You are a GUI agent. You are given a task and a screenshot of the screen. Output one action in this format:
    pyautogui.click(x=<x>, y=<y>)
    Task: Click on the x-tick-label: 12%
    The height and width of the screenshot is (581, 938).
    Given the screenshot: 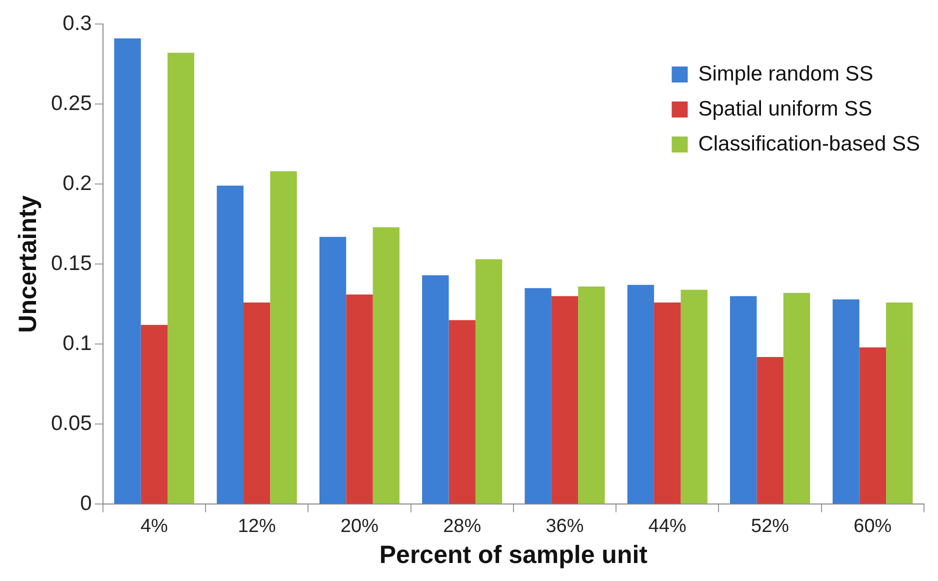 What is the action you would take?
    pyautogui.click(x=257, y=526)
    